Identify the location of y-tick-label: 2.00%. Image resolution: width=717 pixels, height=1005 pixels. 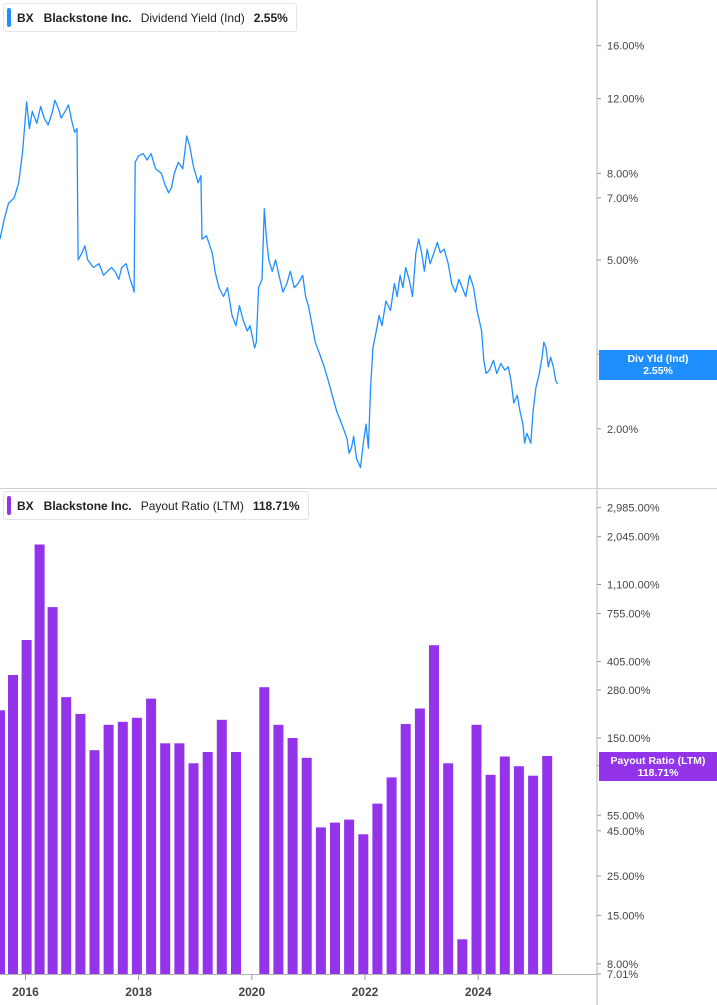
(622, 430).